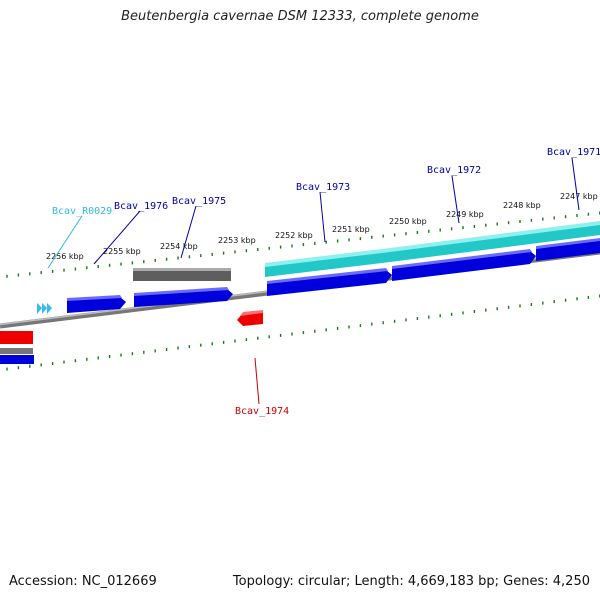 The height and width of the screenshot is (600, 600). I want to click on cds-reverse-top, so click(251, 313).